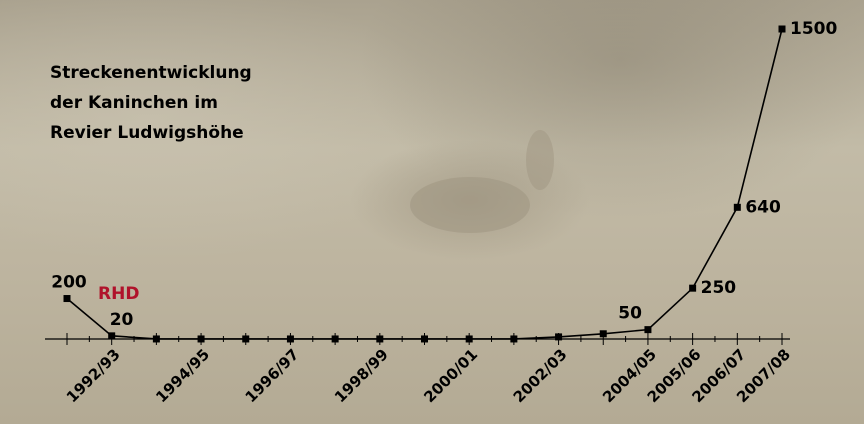  What do you see at coordinates (470, 205) in the screenshot?
I see `rabbit-silhouette` at bounding box center [470, 205].